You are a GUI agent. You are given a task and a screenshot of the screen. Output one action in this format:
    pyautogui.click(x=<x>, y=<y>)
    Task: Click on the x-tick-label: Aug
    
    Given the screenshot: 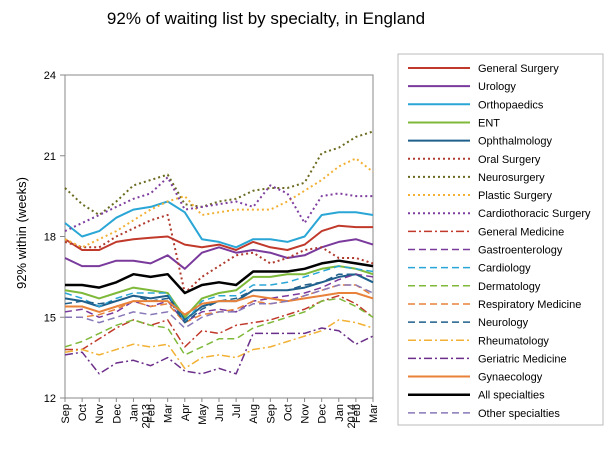 What is the action you would take?
    pyautogui.click(x=254, y=414)
    